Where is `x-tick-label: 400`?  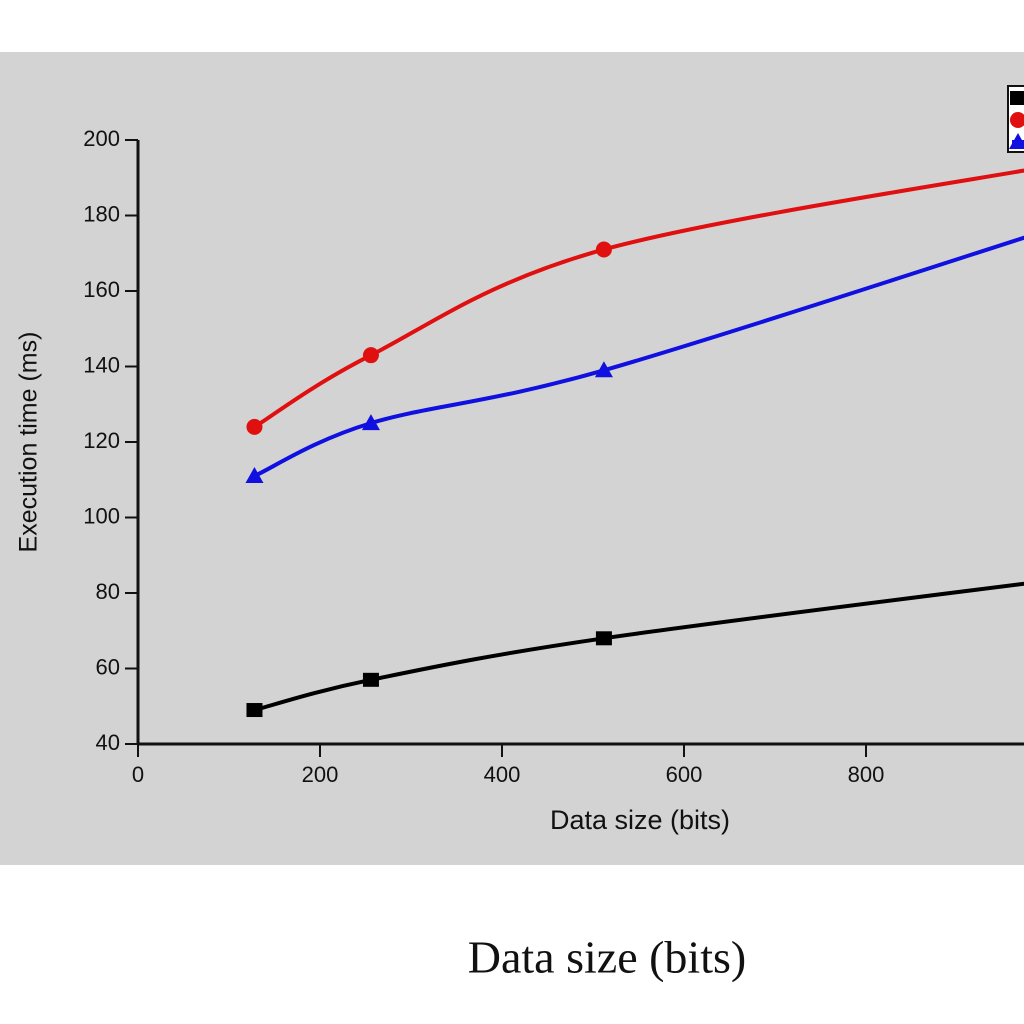
x-tick-label: 400 is located at coordinates (502, 774).